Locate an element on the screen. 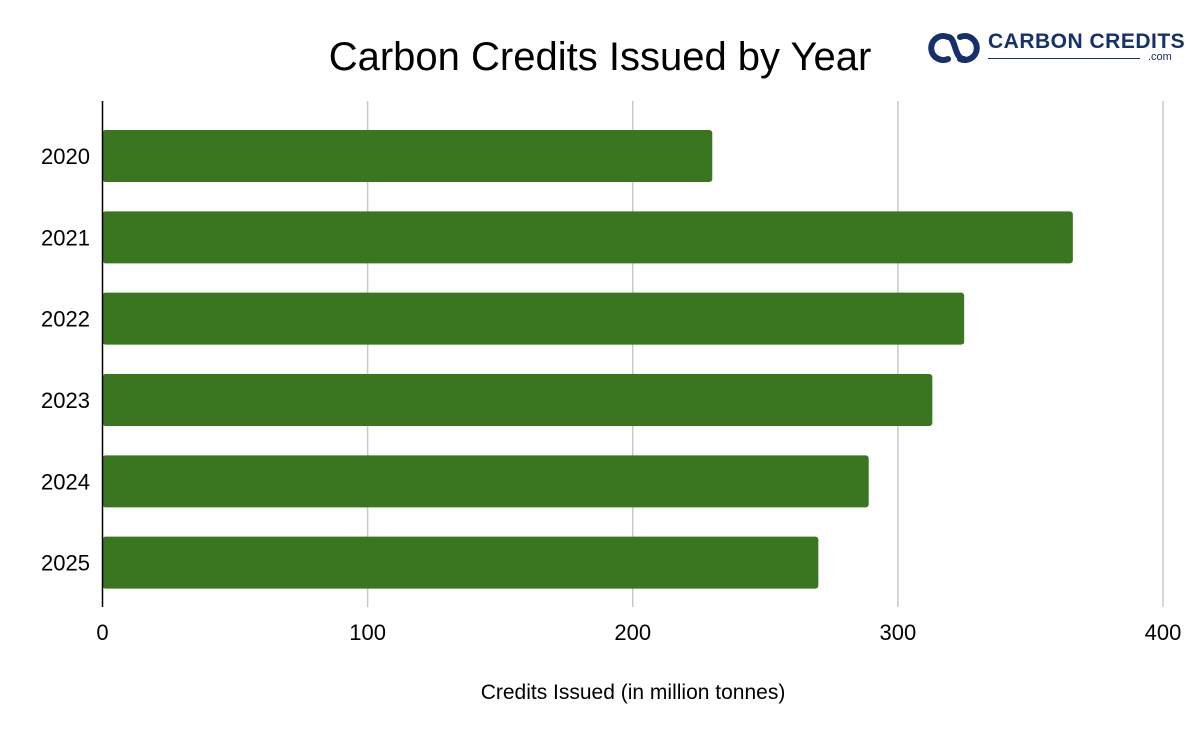 The width and height of the screenshot is (1200, 747). y-tick-label: 2022 is located at coordinates (65, 319).